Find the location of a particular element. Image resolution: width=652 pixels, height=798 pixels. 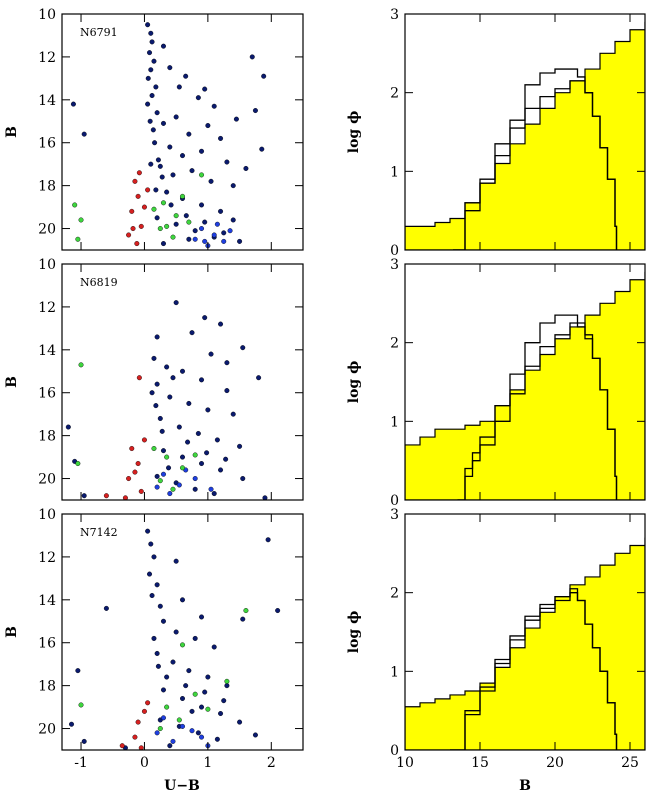

cmd-panel-1-label: N6791 is located at coordinates (99, 32).